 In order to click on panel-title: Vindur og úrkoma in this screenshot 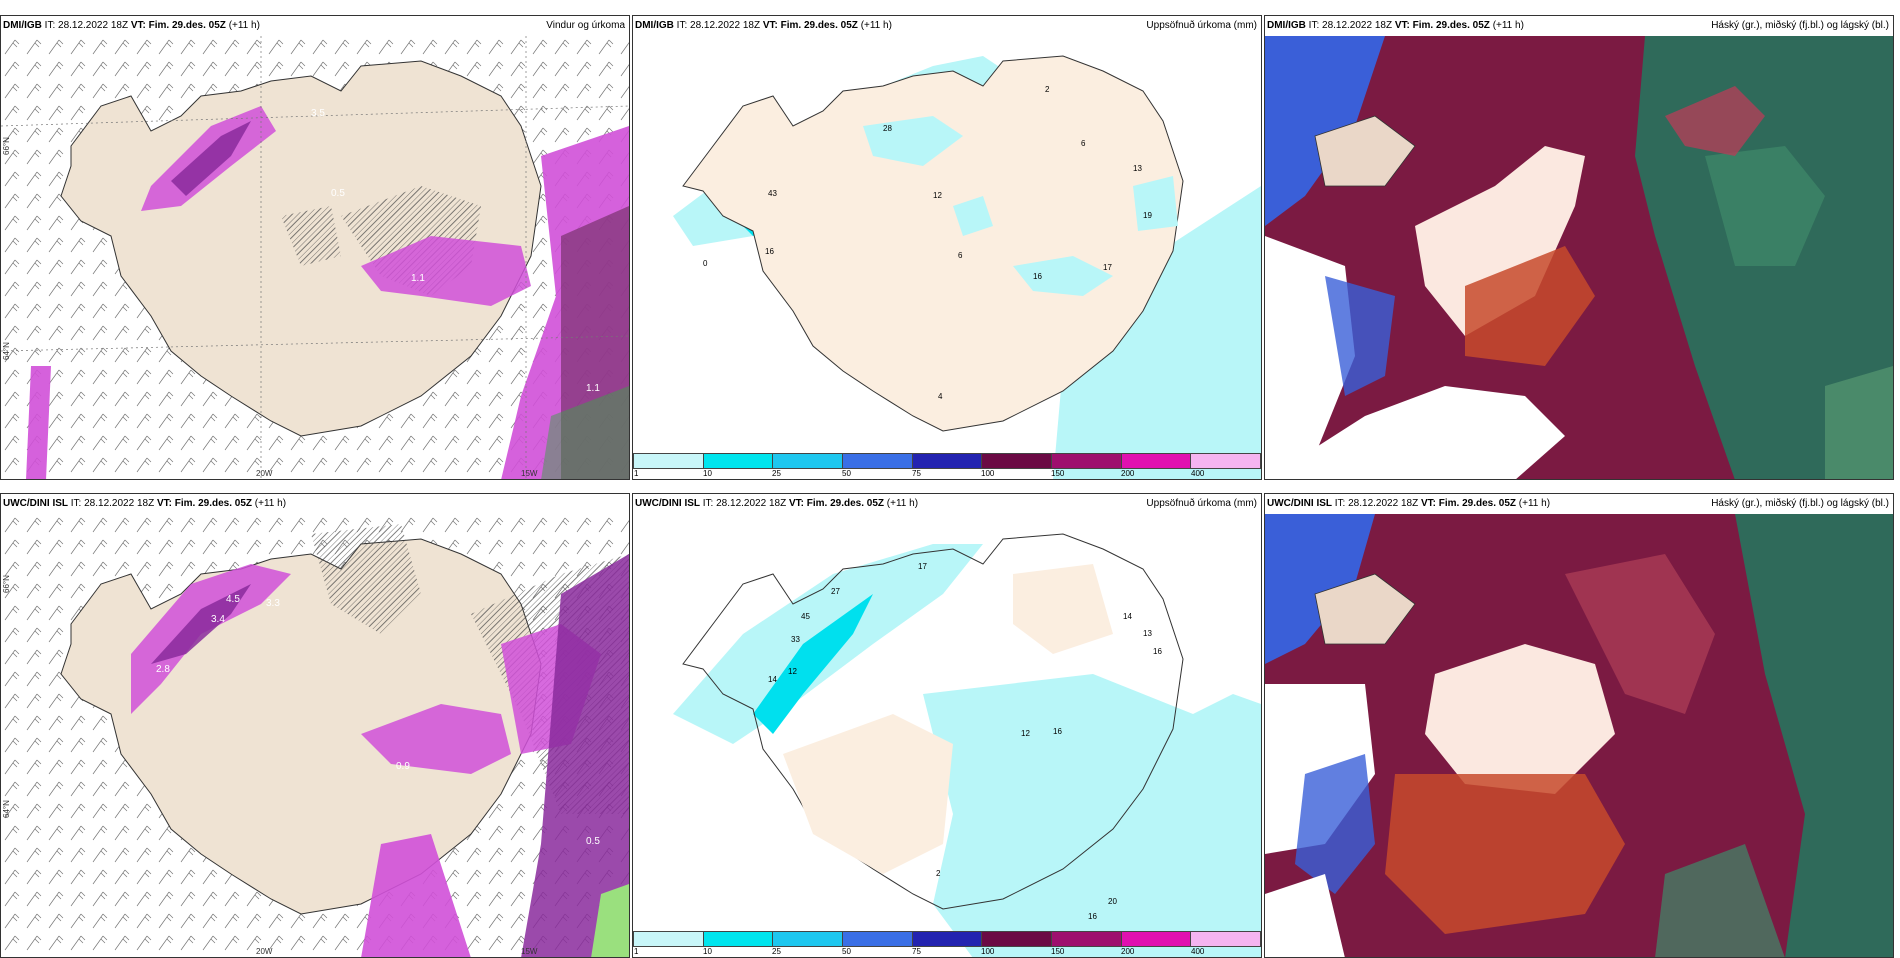, I will do `click(585, 25)`.